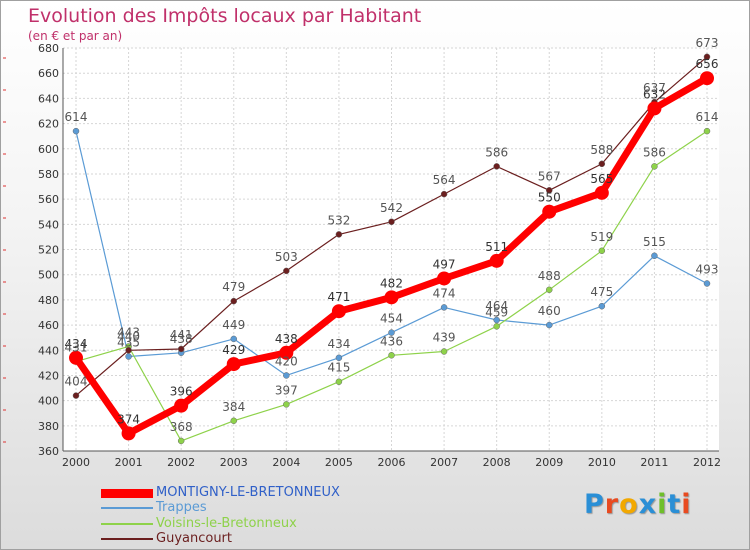  What do you see at coordinates (220, 493) in the screenshot?
I see `legend-item: MONTIGNY-LE-BRETONNEUX` at bounding box center [220, 493].